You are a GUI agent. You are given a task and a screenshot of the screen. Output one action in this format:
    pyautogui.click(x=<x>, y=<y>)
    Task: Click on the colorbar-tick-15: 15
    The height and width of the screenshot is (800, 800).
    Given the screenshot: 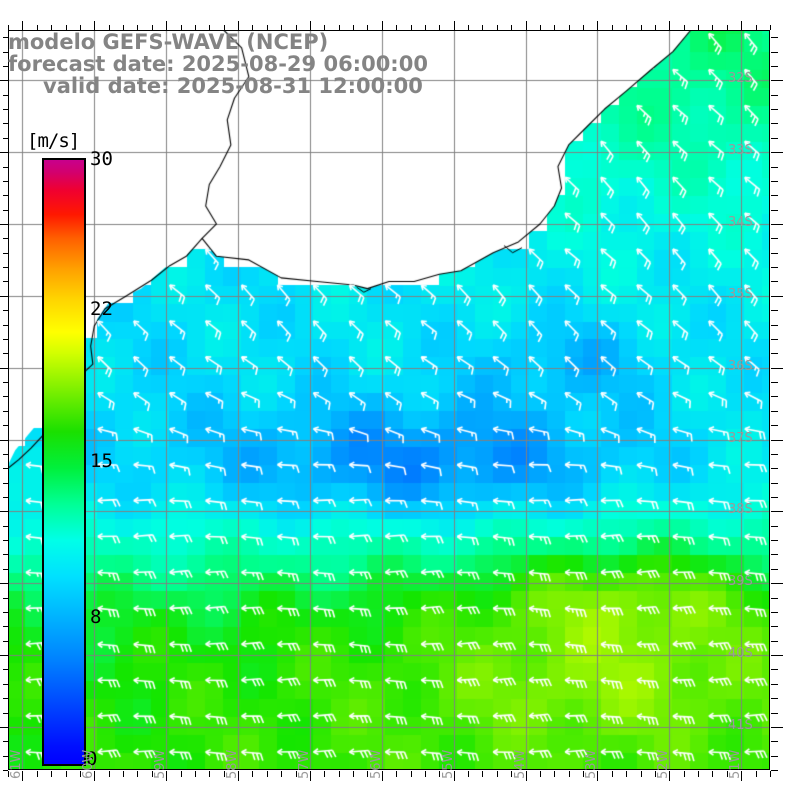 What is the action you would take?
    pyautogui.click(x=101, y=461)
    